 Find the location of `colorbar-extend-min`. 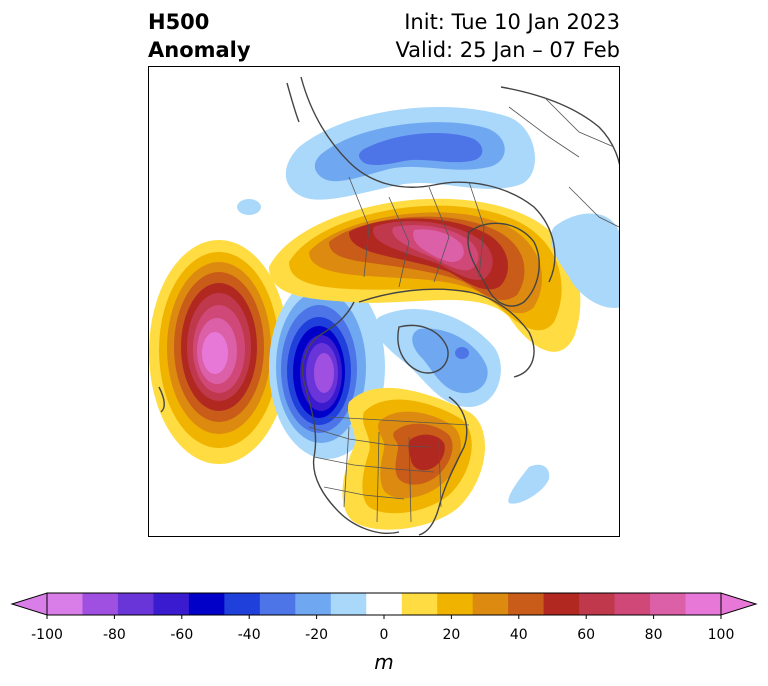

colorbar-extend-min is located at coordinates (29, 604).